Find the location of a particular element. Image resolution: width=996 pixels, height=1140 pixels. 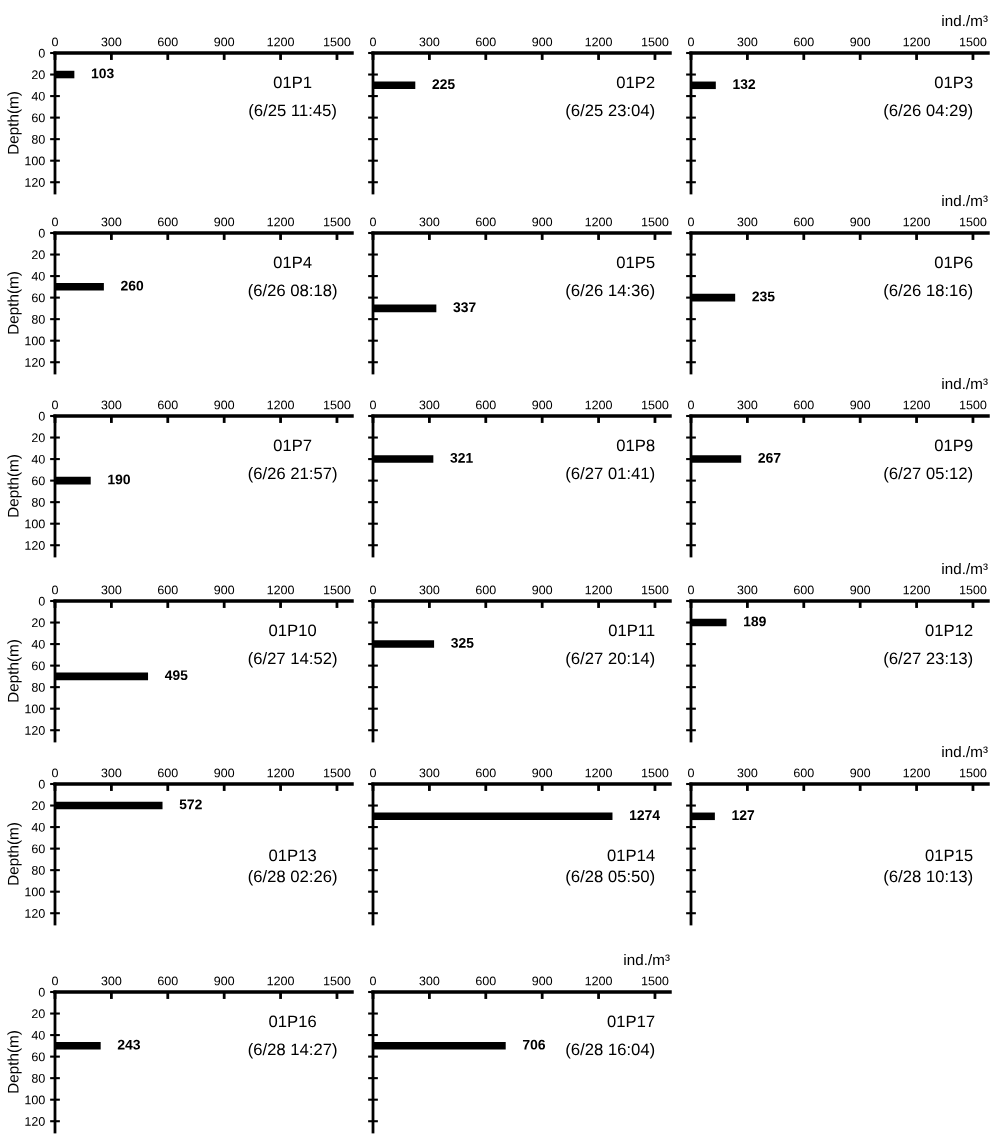

annotation: (6/27 01:41) is located at coordinates (610, 475).